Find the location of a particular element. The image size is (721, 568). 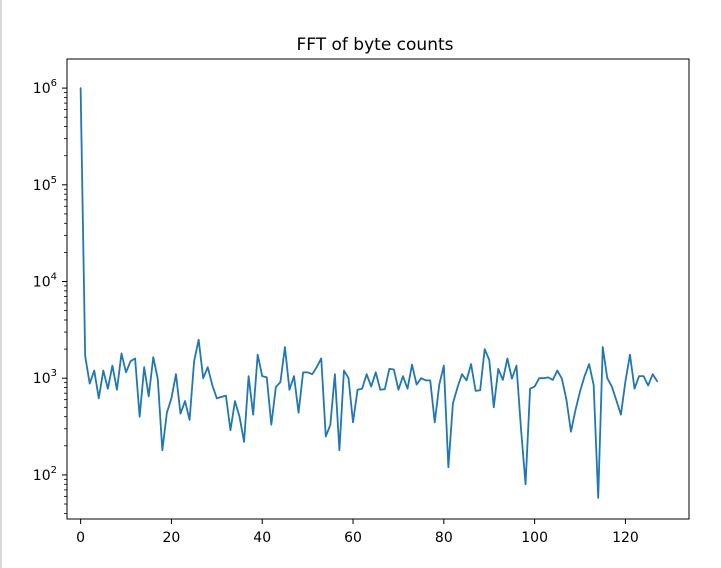

window-edge is located at coordinates (1, 284).